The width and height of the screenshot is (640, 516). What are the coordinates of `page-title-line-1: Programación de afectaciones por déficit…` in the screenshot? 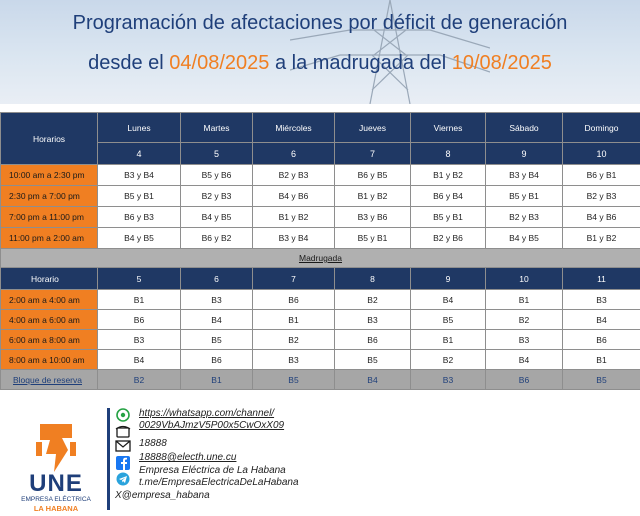 It's located at (320, 23).